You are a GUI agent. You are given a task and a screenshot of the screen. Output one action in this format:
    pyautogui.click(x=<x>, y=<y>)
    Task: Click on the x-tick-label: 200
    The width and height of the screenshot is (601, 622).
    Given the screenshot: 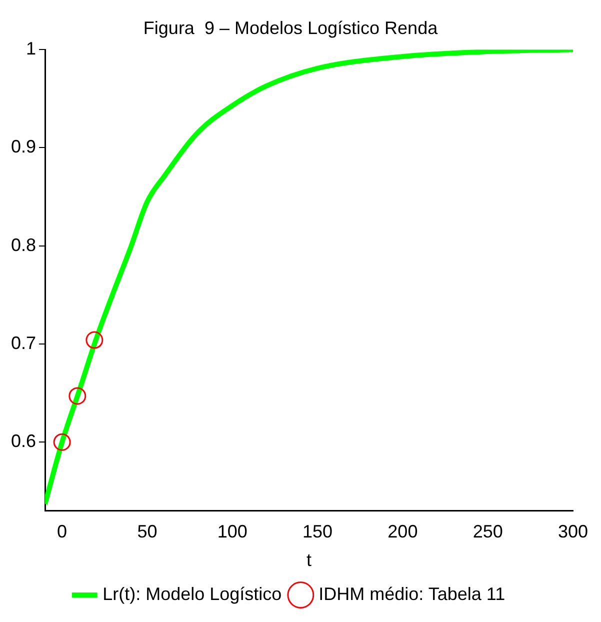 What is the action you would take?
    pyautogui.click(x=403, y=532)
    